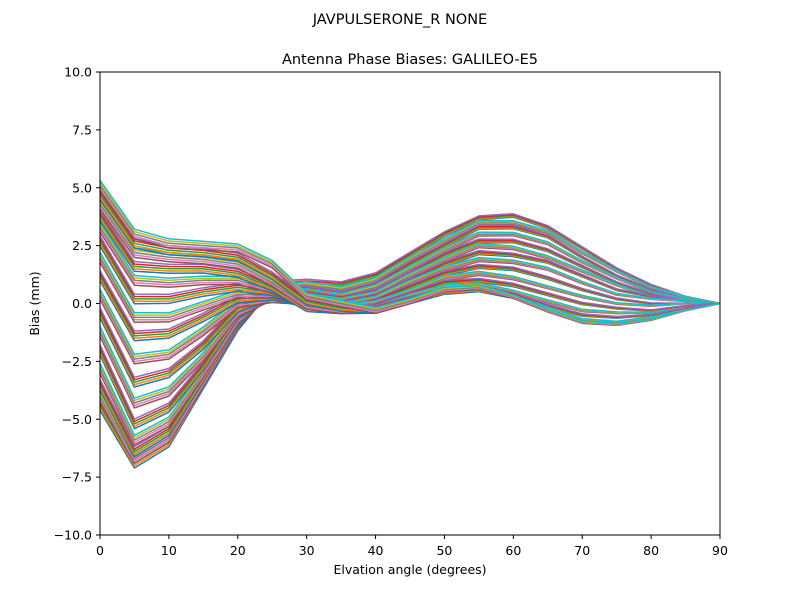 This screenshot has width=800, height=604. I want to click on x-tick-label: 10, so click(169, 550).